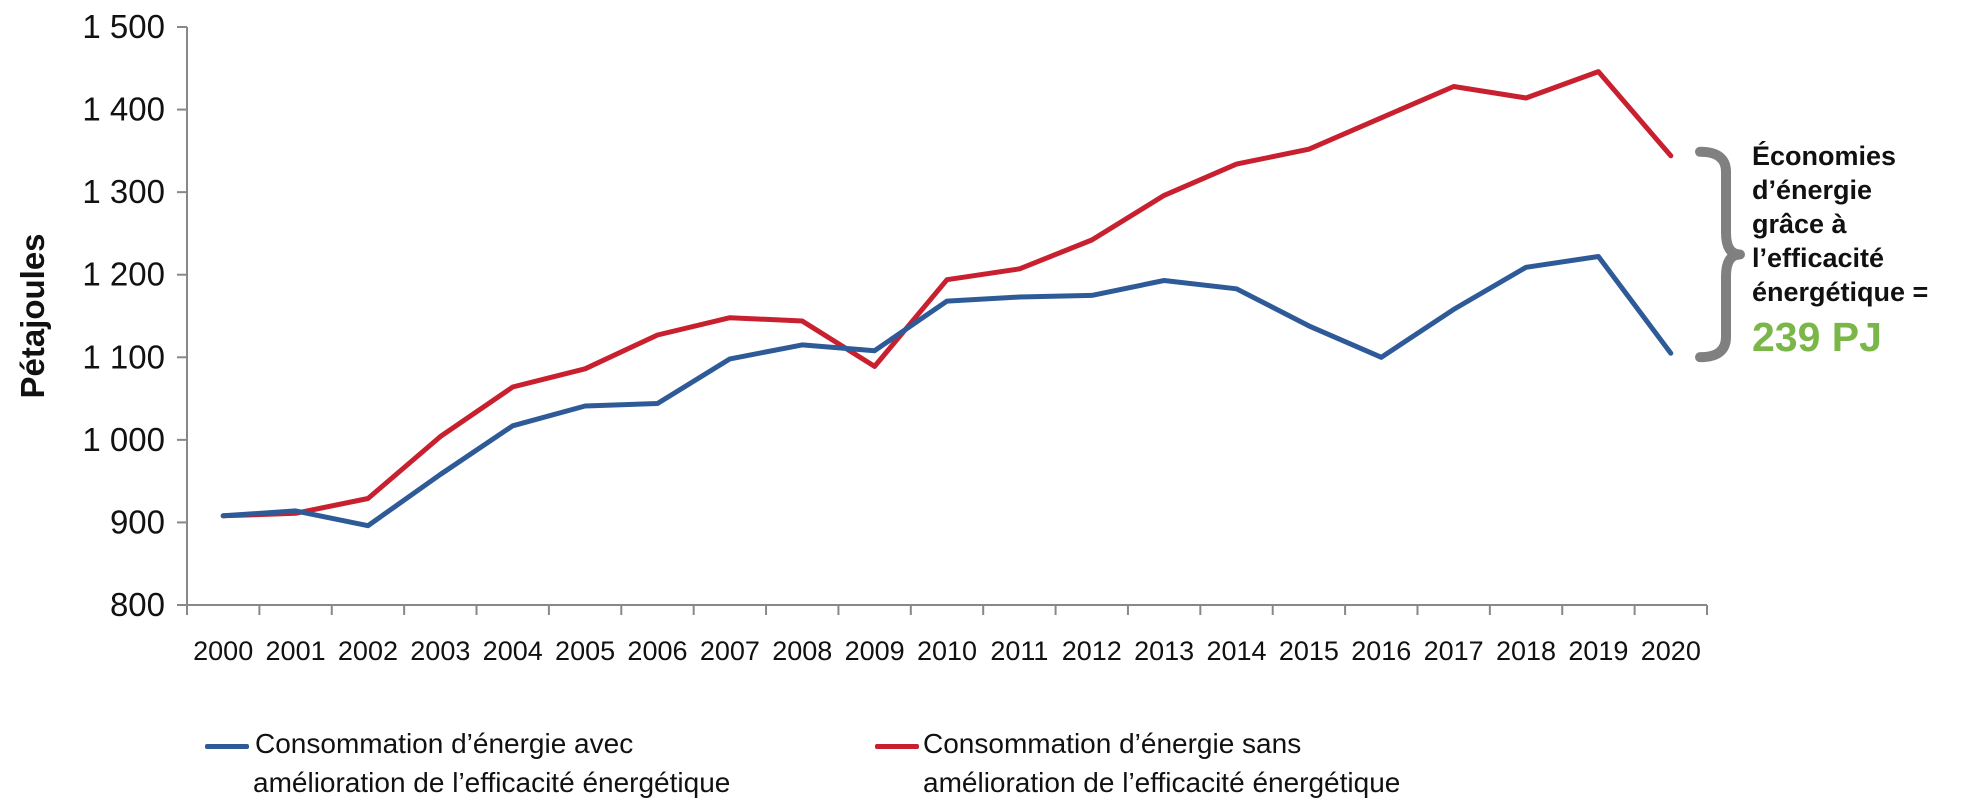  I want to click on x-tick-label: 2005, so click(585, 651).